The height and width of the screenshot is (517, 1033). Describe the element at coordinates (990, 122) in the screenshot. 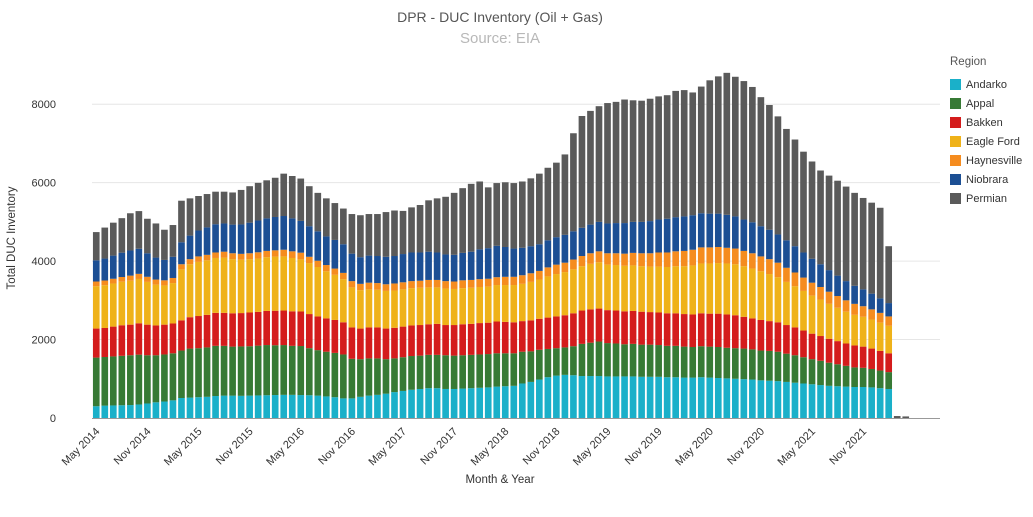

I see `legend-item: Bakken` at that location.